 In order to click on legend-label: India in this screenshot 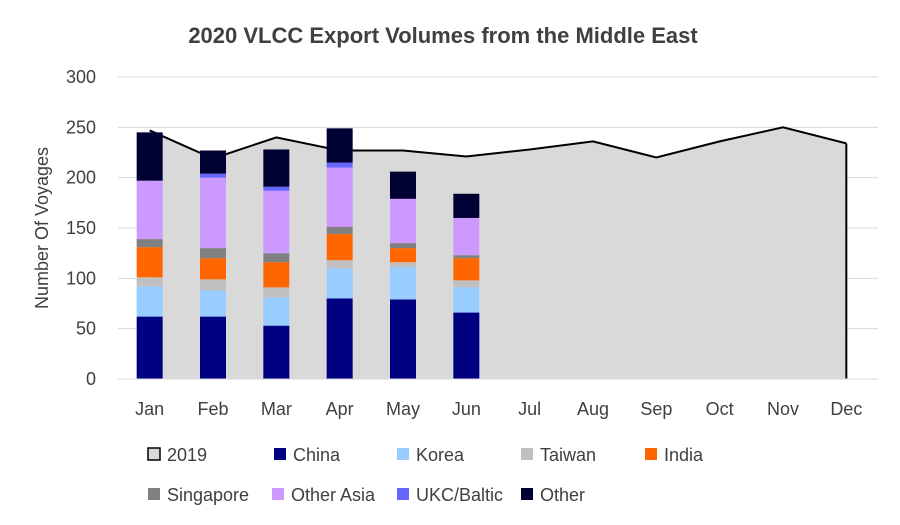, I will do `click(684, 455)`.